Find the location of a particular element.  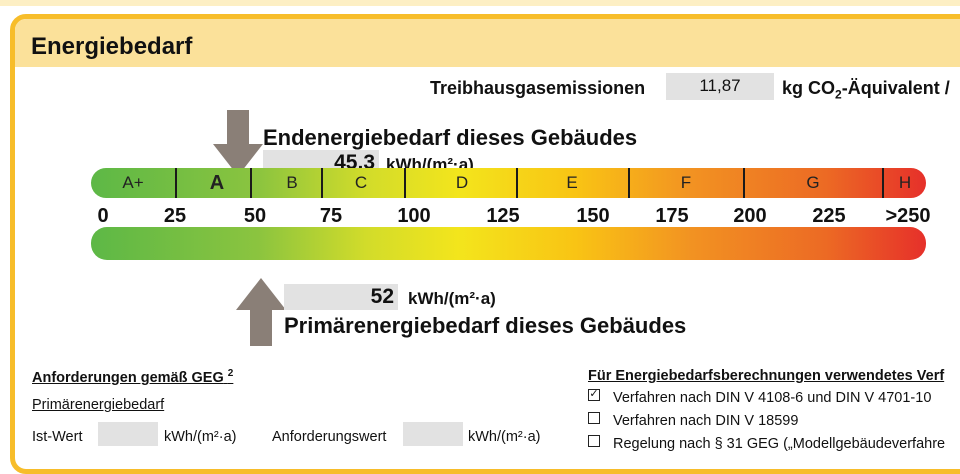

endenergie-title: Endenergiebedarf dieses Gebäudes is located at coordinates (450, 137).